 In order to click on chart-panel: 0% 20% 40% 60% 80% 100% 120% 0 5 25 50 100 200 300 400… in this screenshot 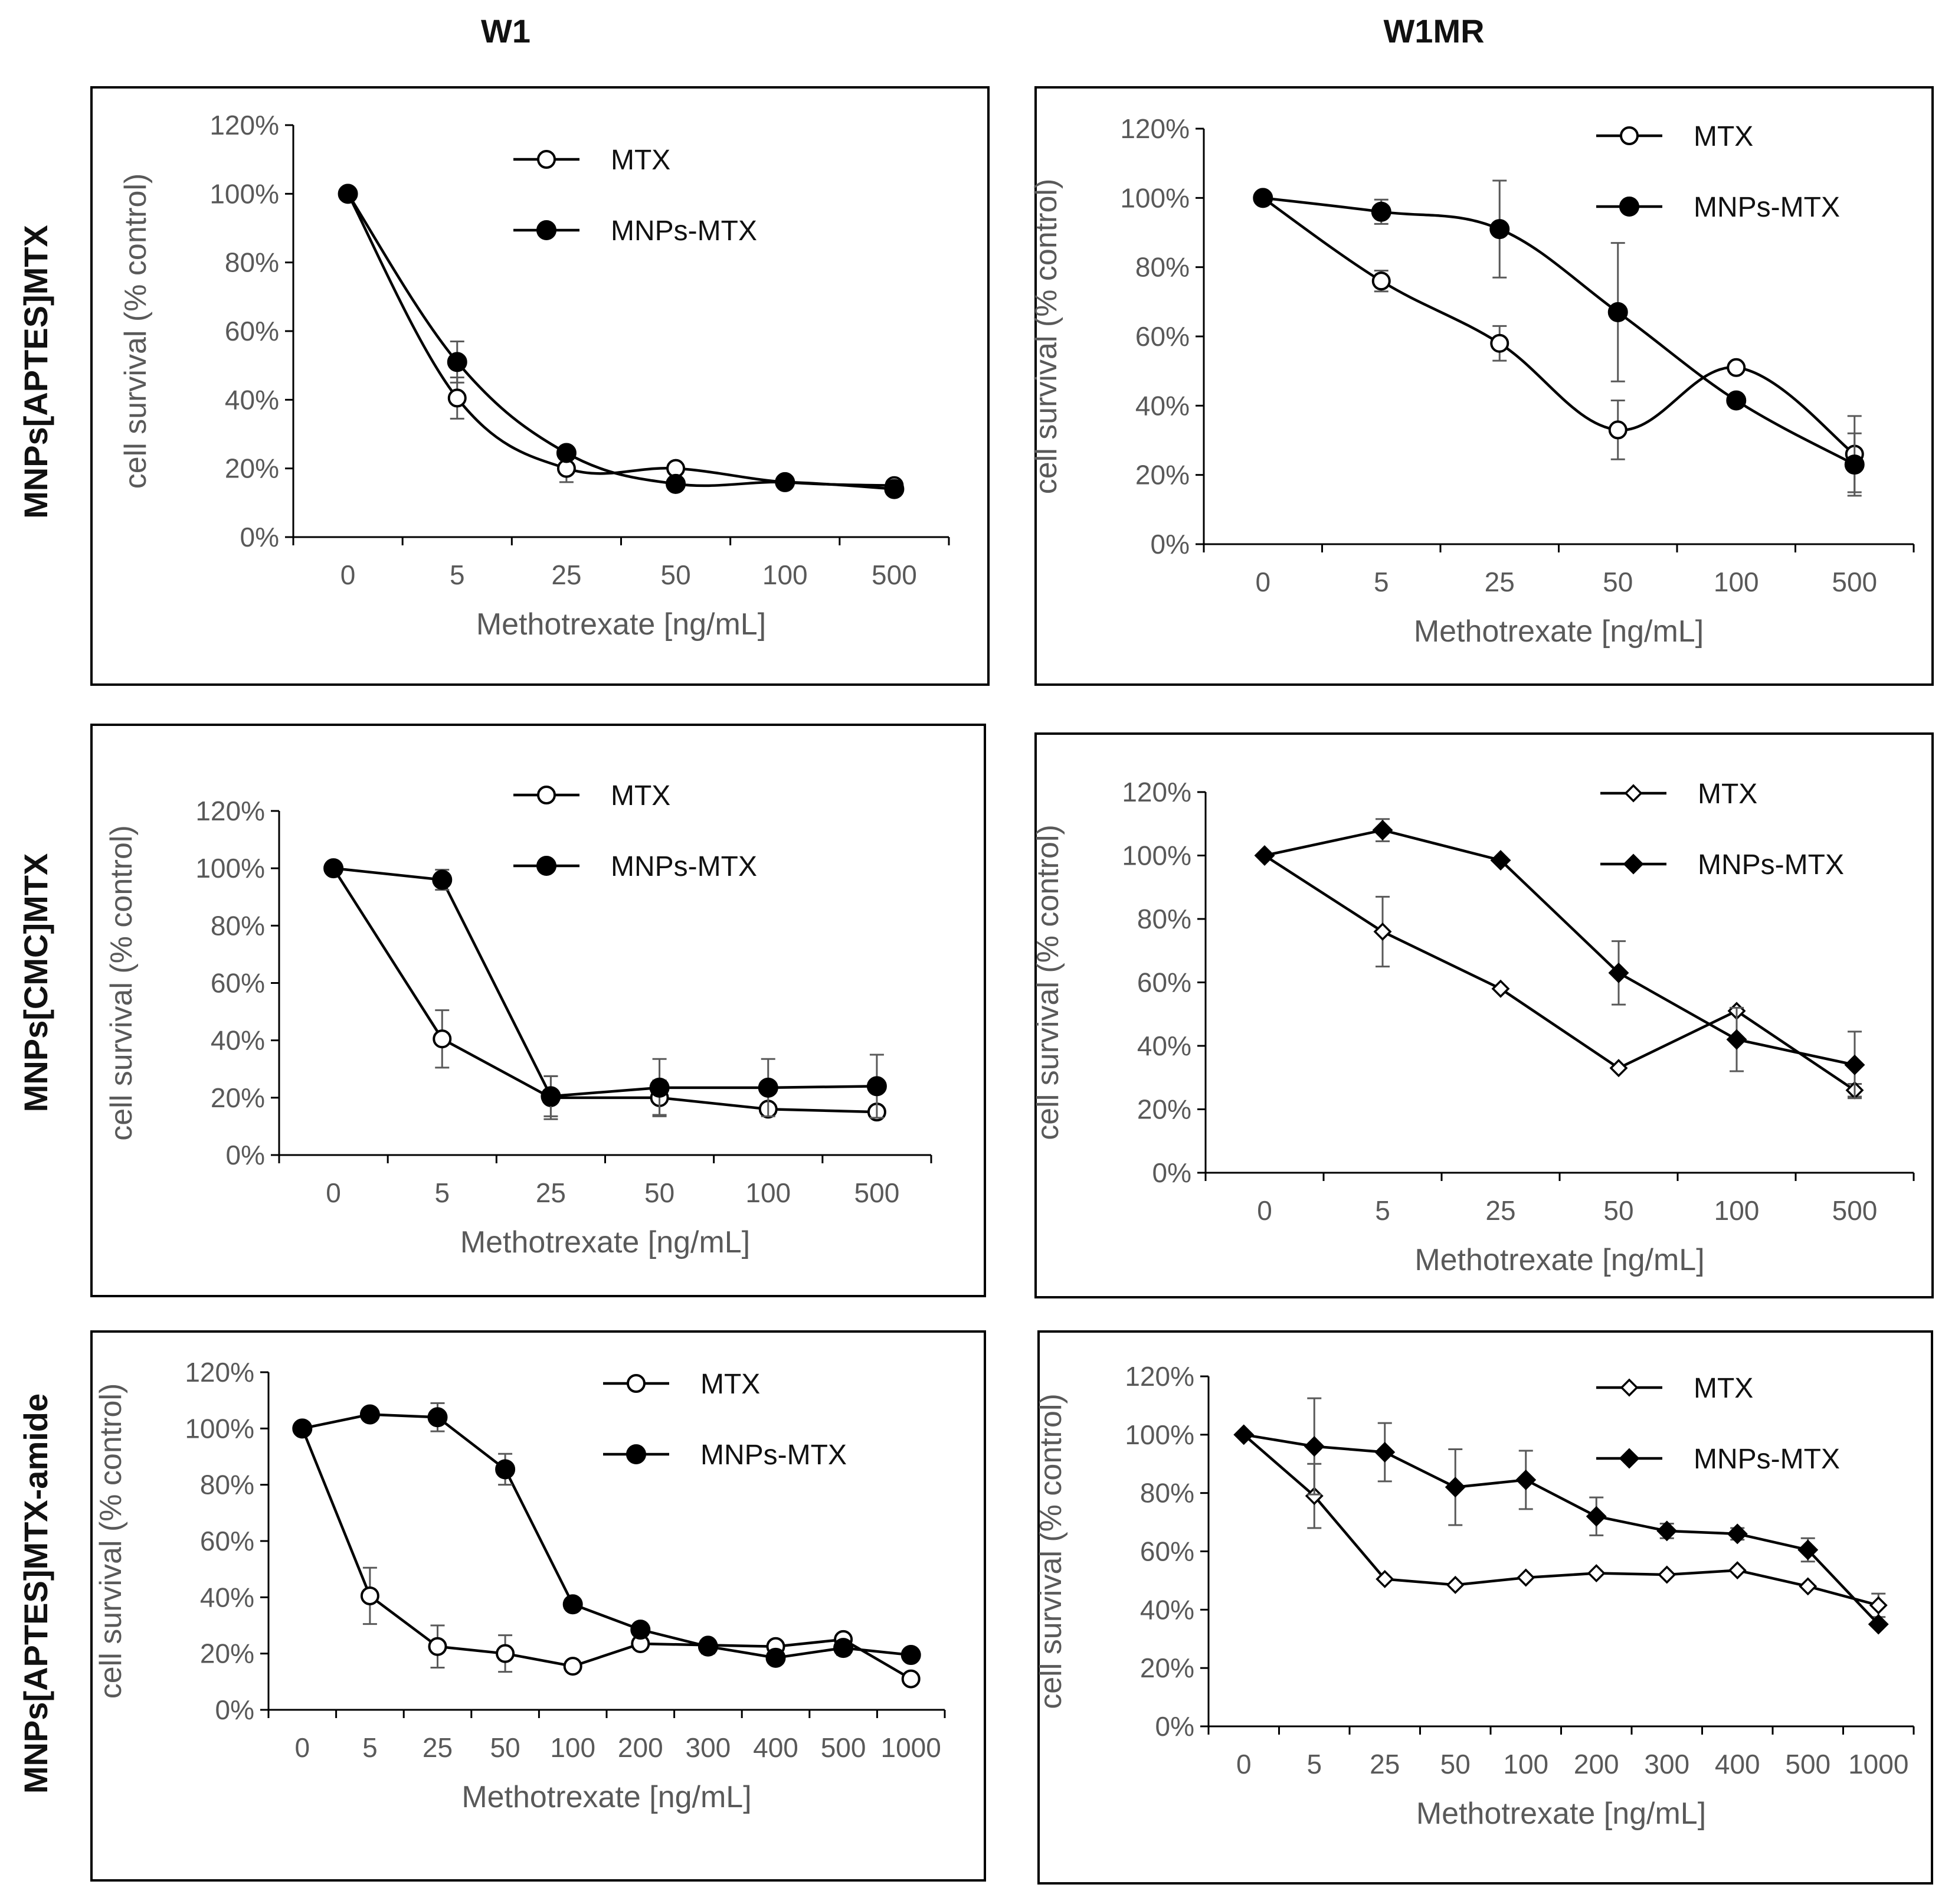, I will do `click(1483, 1607)`.